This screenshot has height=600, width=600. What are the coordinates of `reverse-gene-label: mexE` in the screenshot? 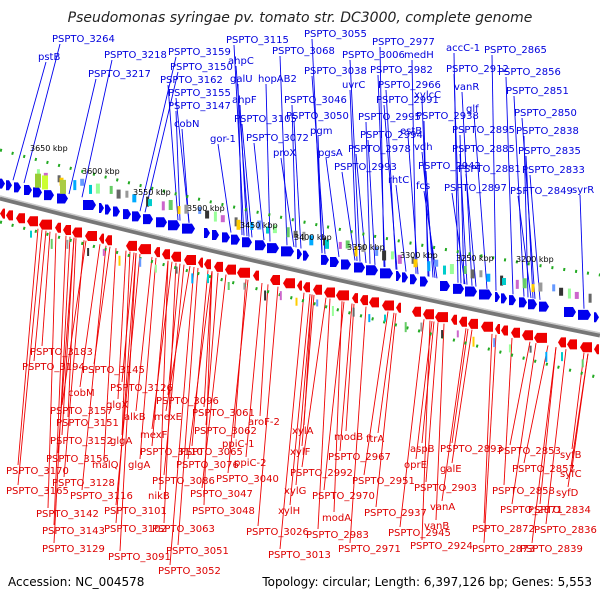 It's located at (168, 417).